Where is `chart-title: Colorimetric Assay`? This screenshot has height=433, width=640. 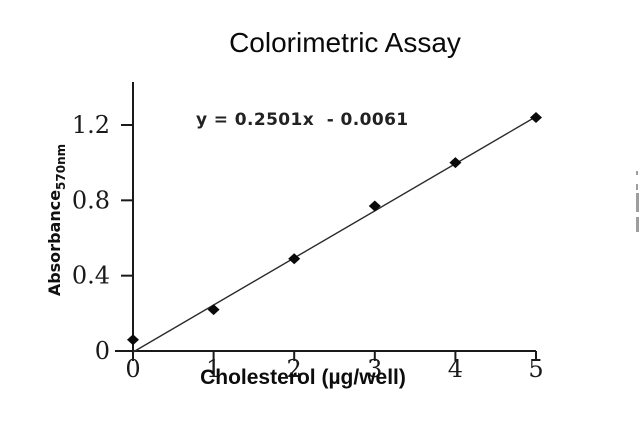 chart-title: Colorimetric Assay is located at coordinates (345, 42).